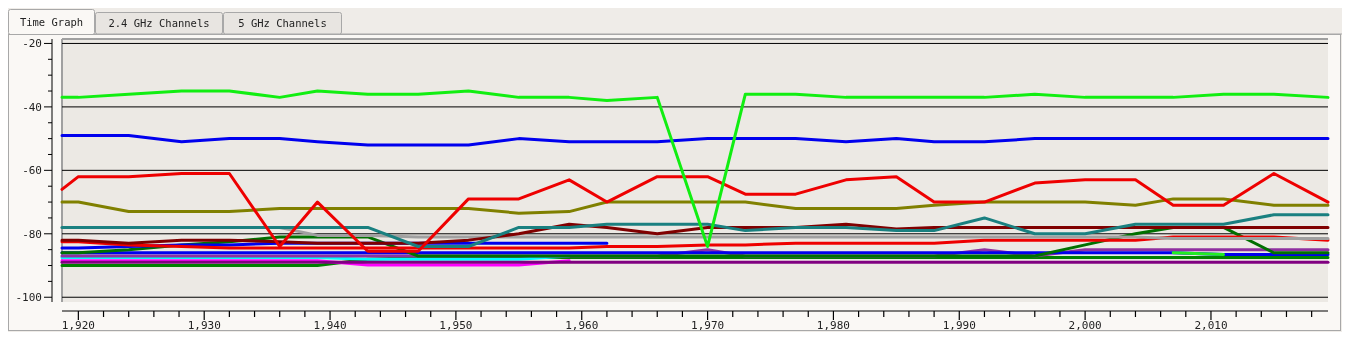  I want to click on y-tick-label: -40, so click(32, 107).